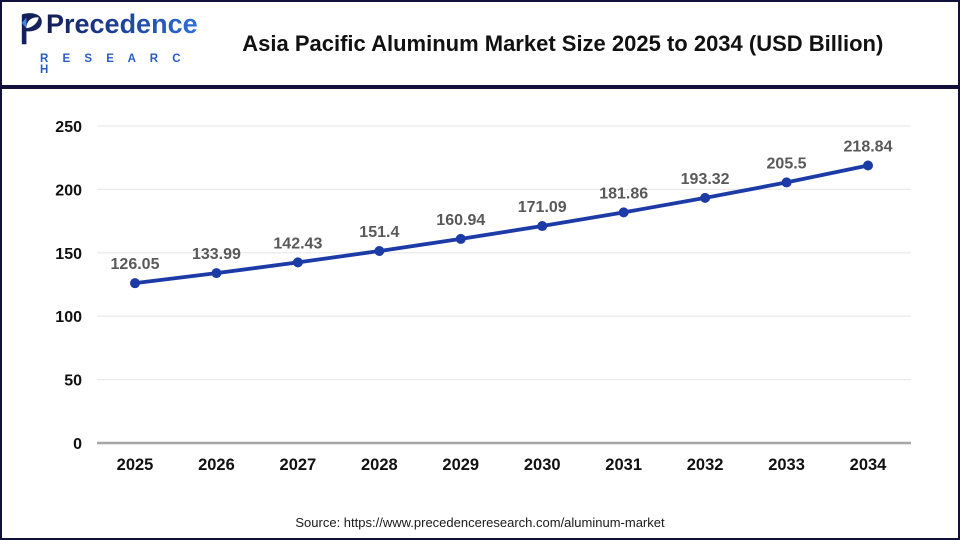 Image resolution: width=960 pixels, height=540 pixels. What do you see at coordinates (480, 87) in the screenshot?
I see `header-divider` at bounding box center [480, 87].